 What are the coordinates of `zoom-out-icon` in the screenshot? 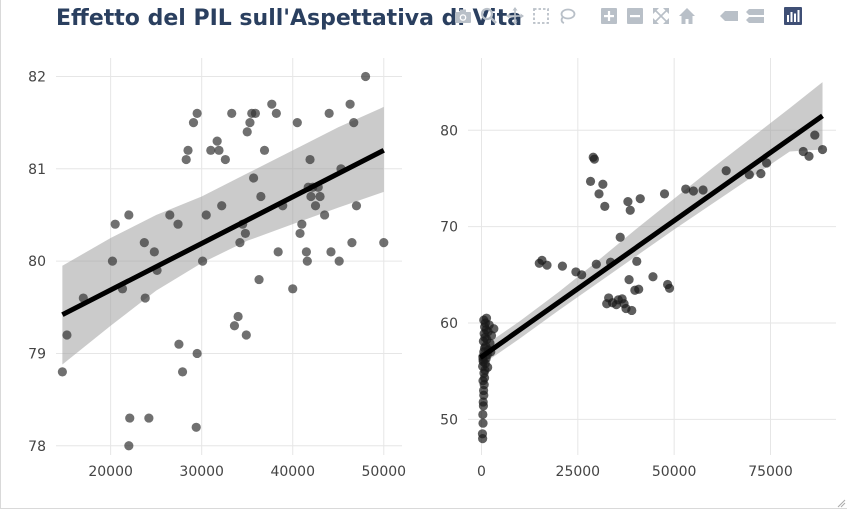 It's located at (635, 16).